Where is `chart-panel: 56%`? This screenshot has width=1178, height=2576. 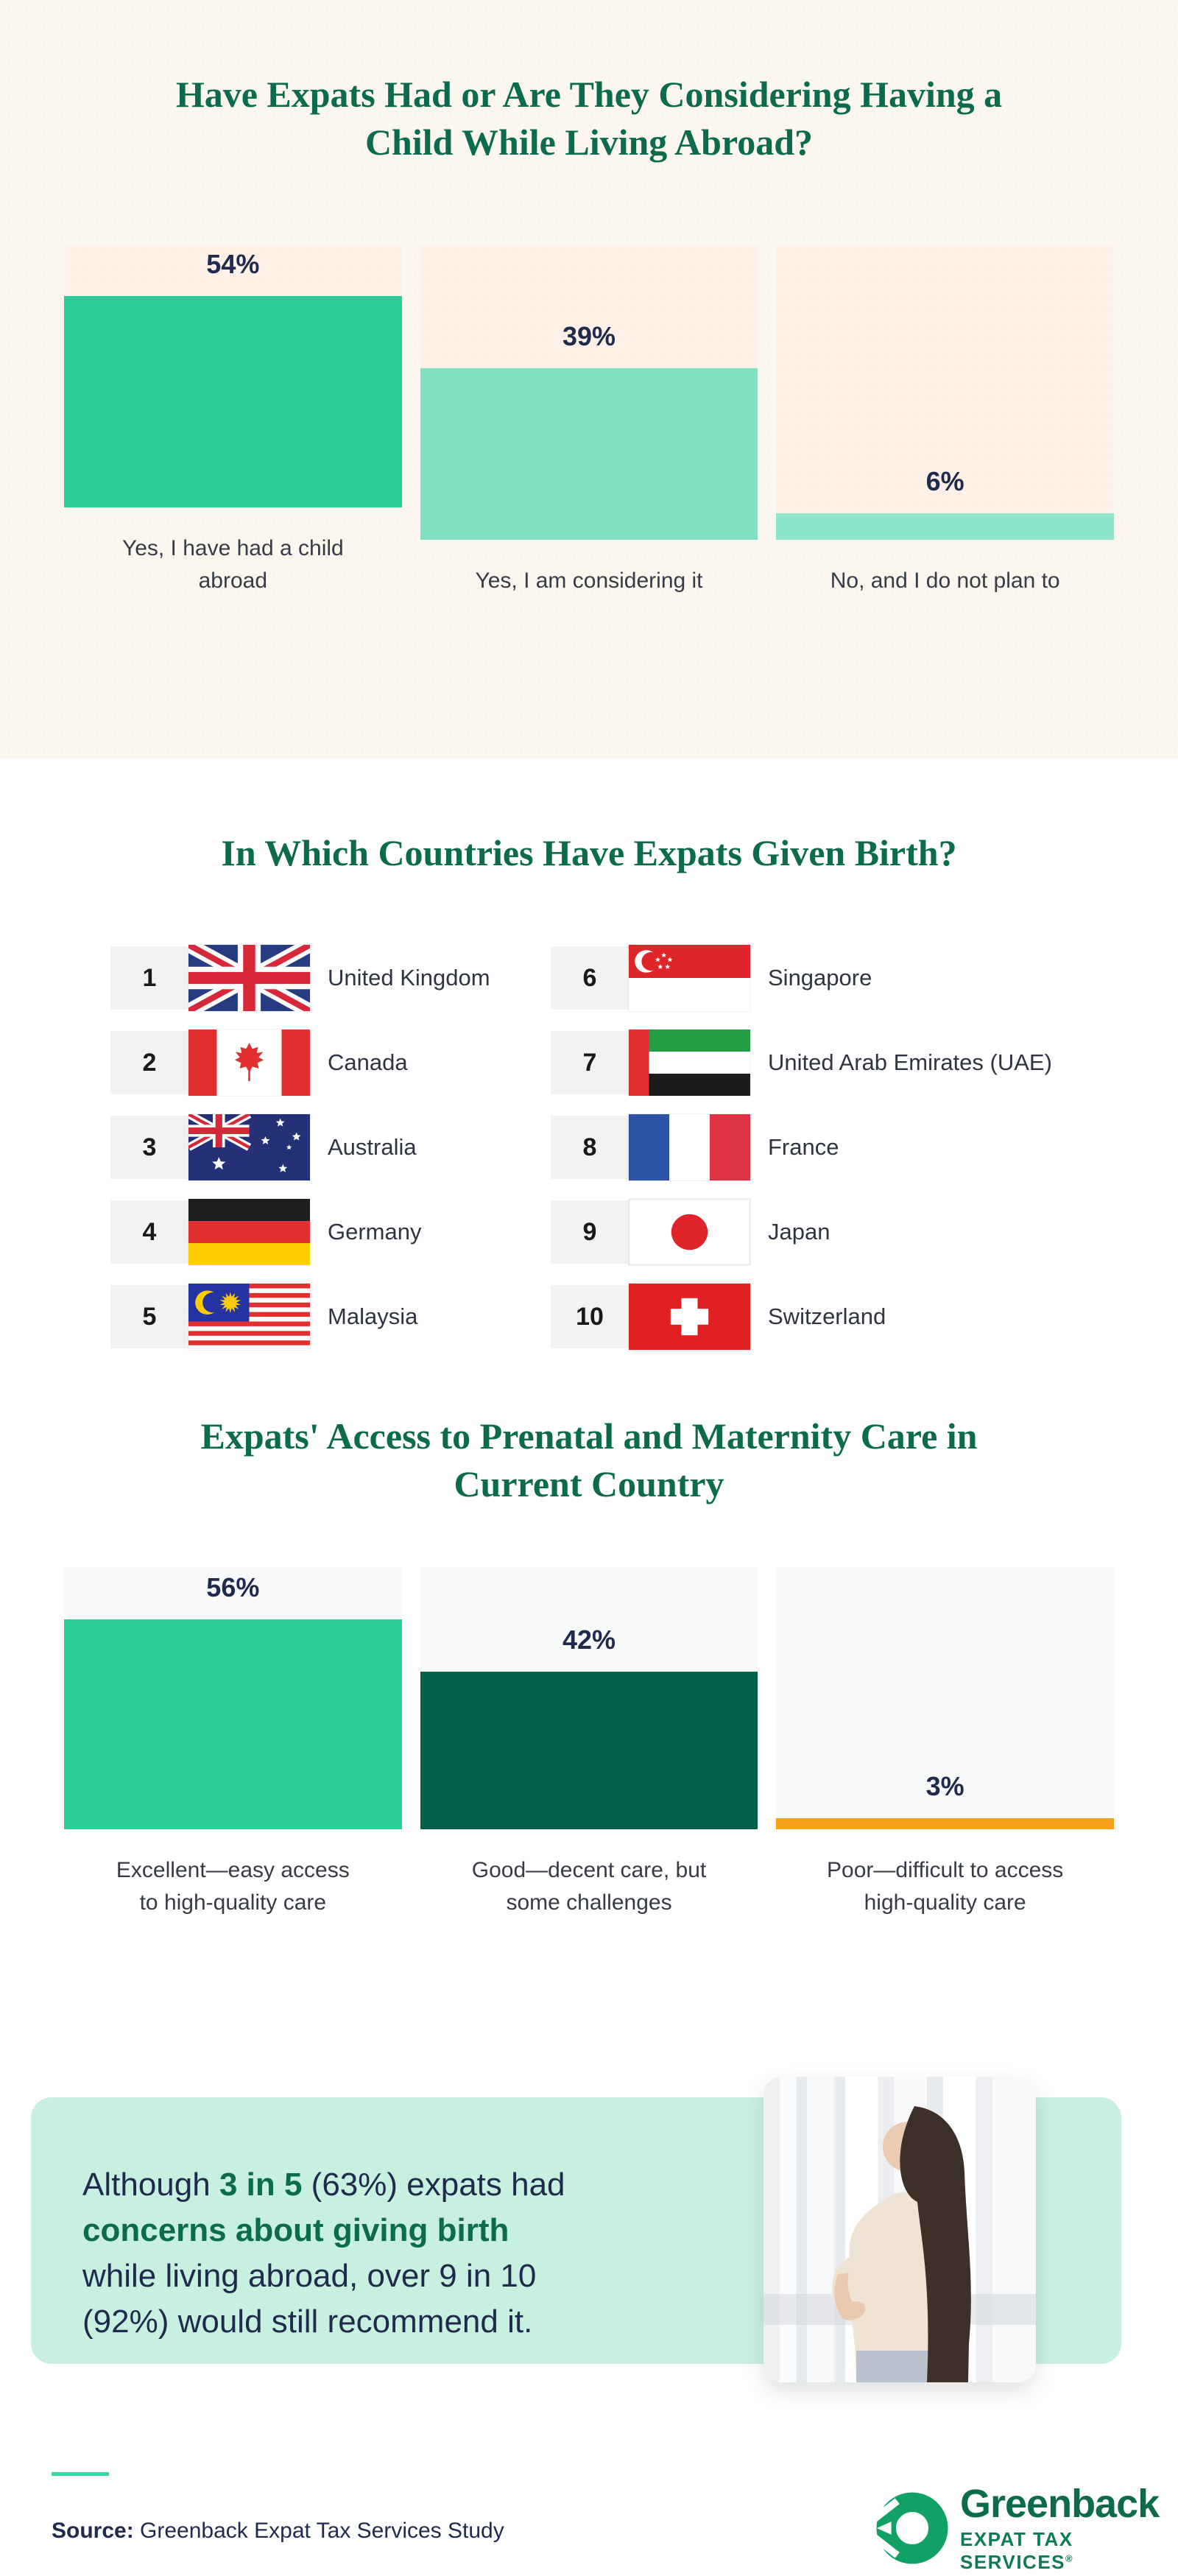 chart-panel: 56% is located at coordinates (233, 1698).